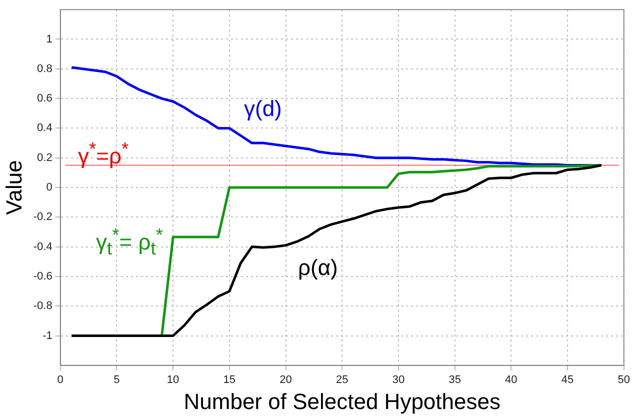 The height and width of the screenshot is (416, 633). Describe the element at coordinates (398, 380) in the screenshot. I see `x-tick-label: 30` at that location.